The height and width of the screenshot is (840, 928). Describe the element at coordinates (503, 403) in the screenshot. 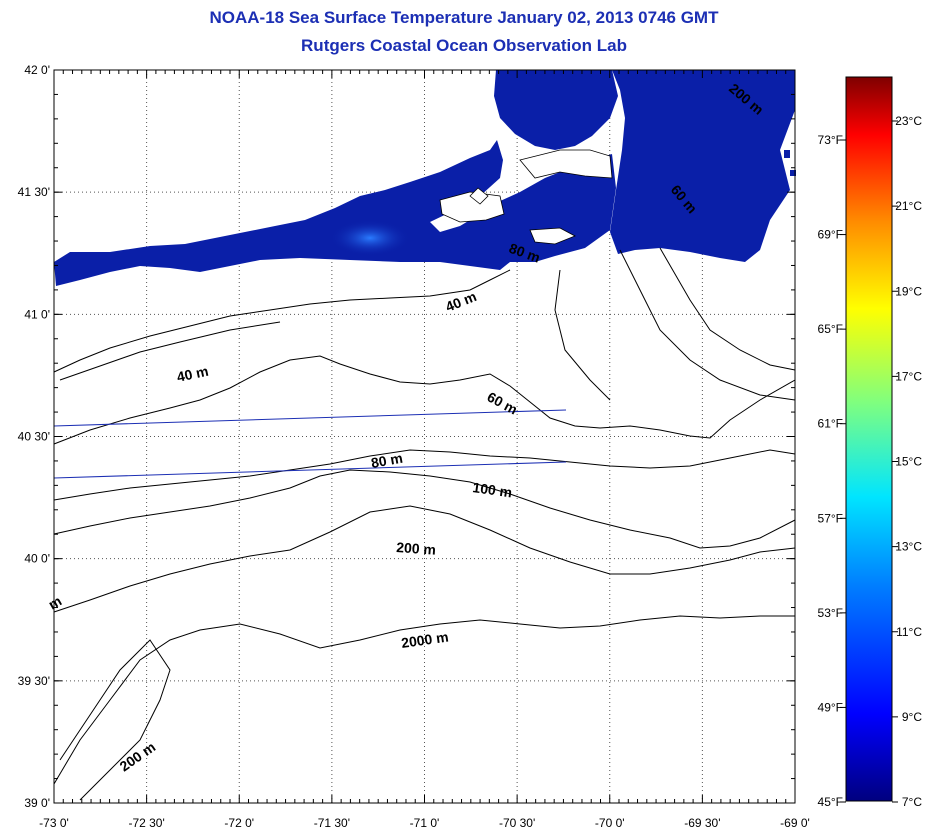

I see `contour-label: 60 m` at that location.